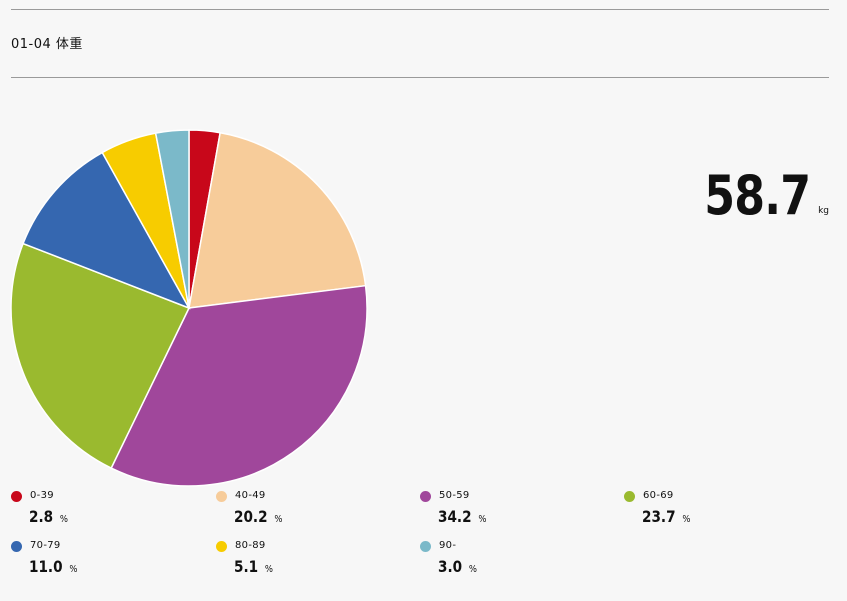 The image size is (847, 601). What do you see at coordinates (42, 495) in the screenshot?
I see `legend-label: 0-39` at bounding box center [42, 495].